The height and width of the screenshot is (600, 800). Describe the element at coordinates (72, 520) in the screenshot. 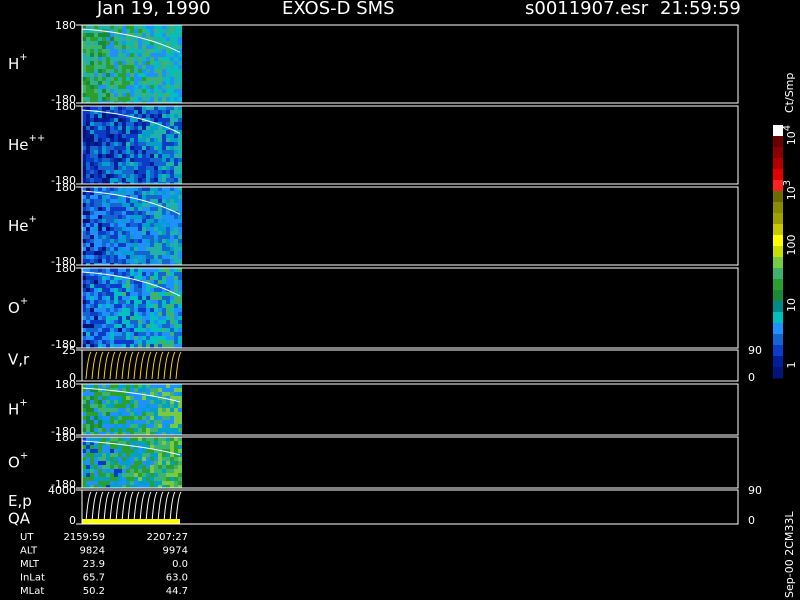

I see `y-bottom-label: 0` at that location.